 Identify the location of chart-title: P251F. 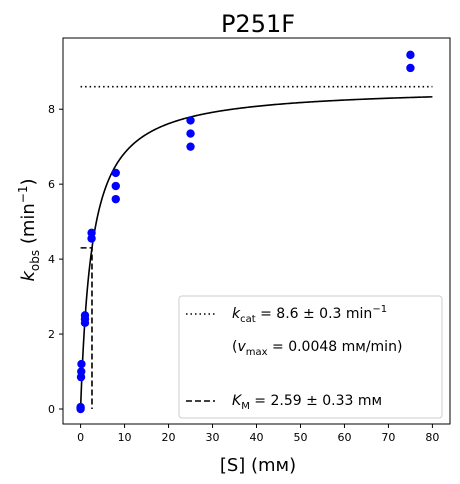
(258, 24).